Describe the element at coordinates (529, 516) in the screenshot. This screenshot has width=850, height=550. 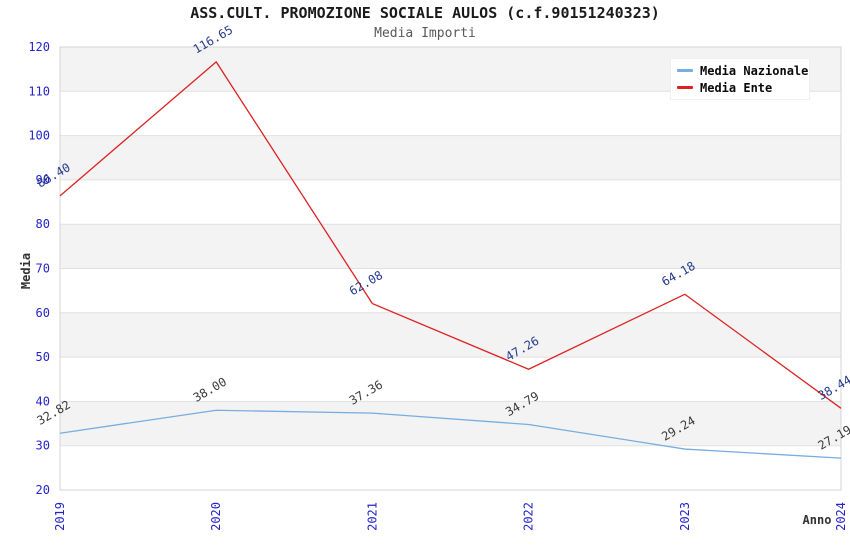
I see `x-tick-label: 2022` at that location.